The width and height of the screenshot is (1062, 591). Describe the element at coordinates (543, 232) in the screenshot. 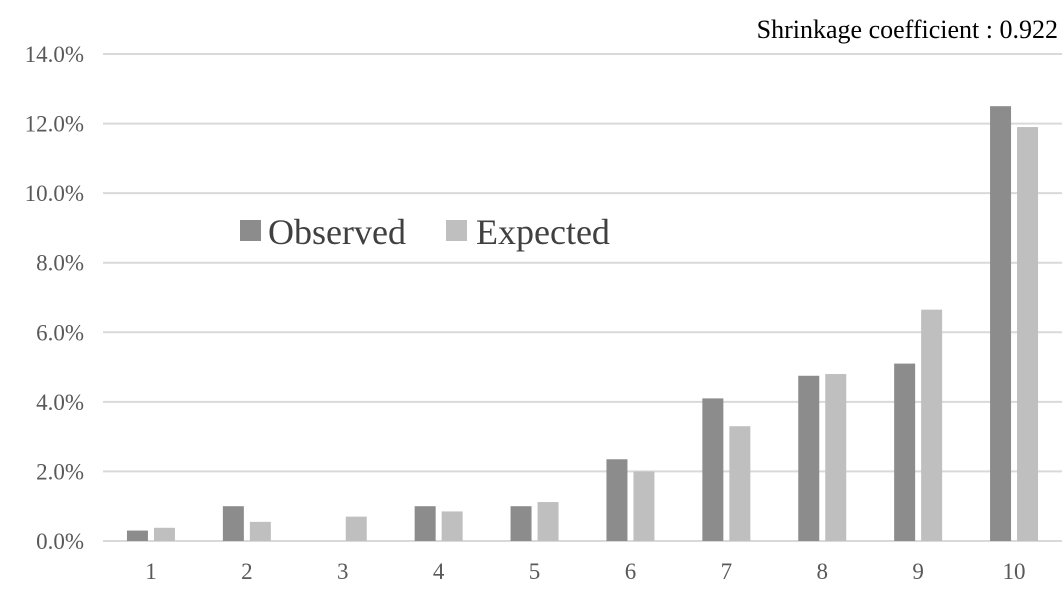

I see `legend-label-expected: Expected` at that location.